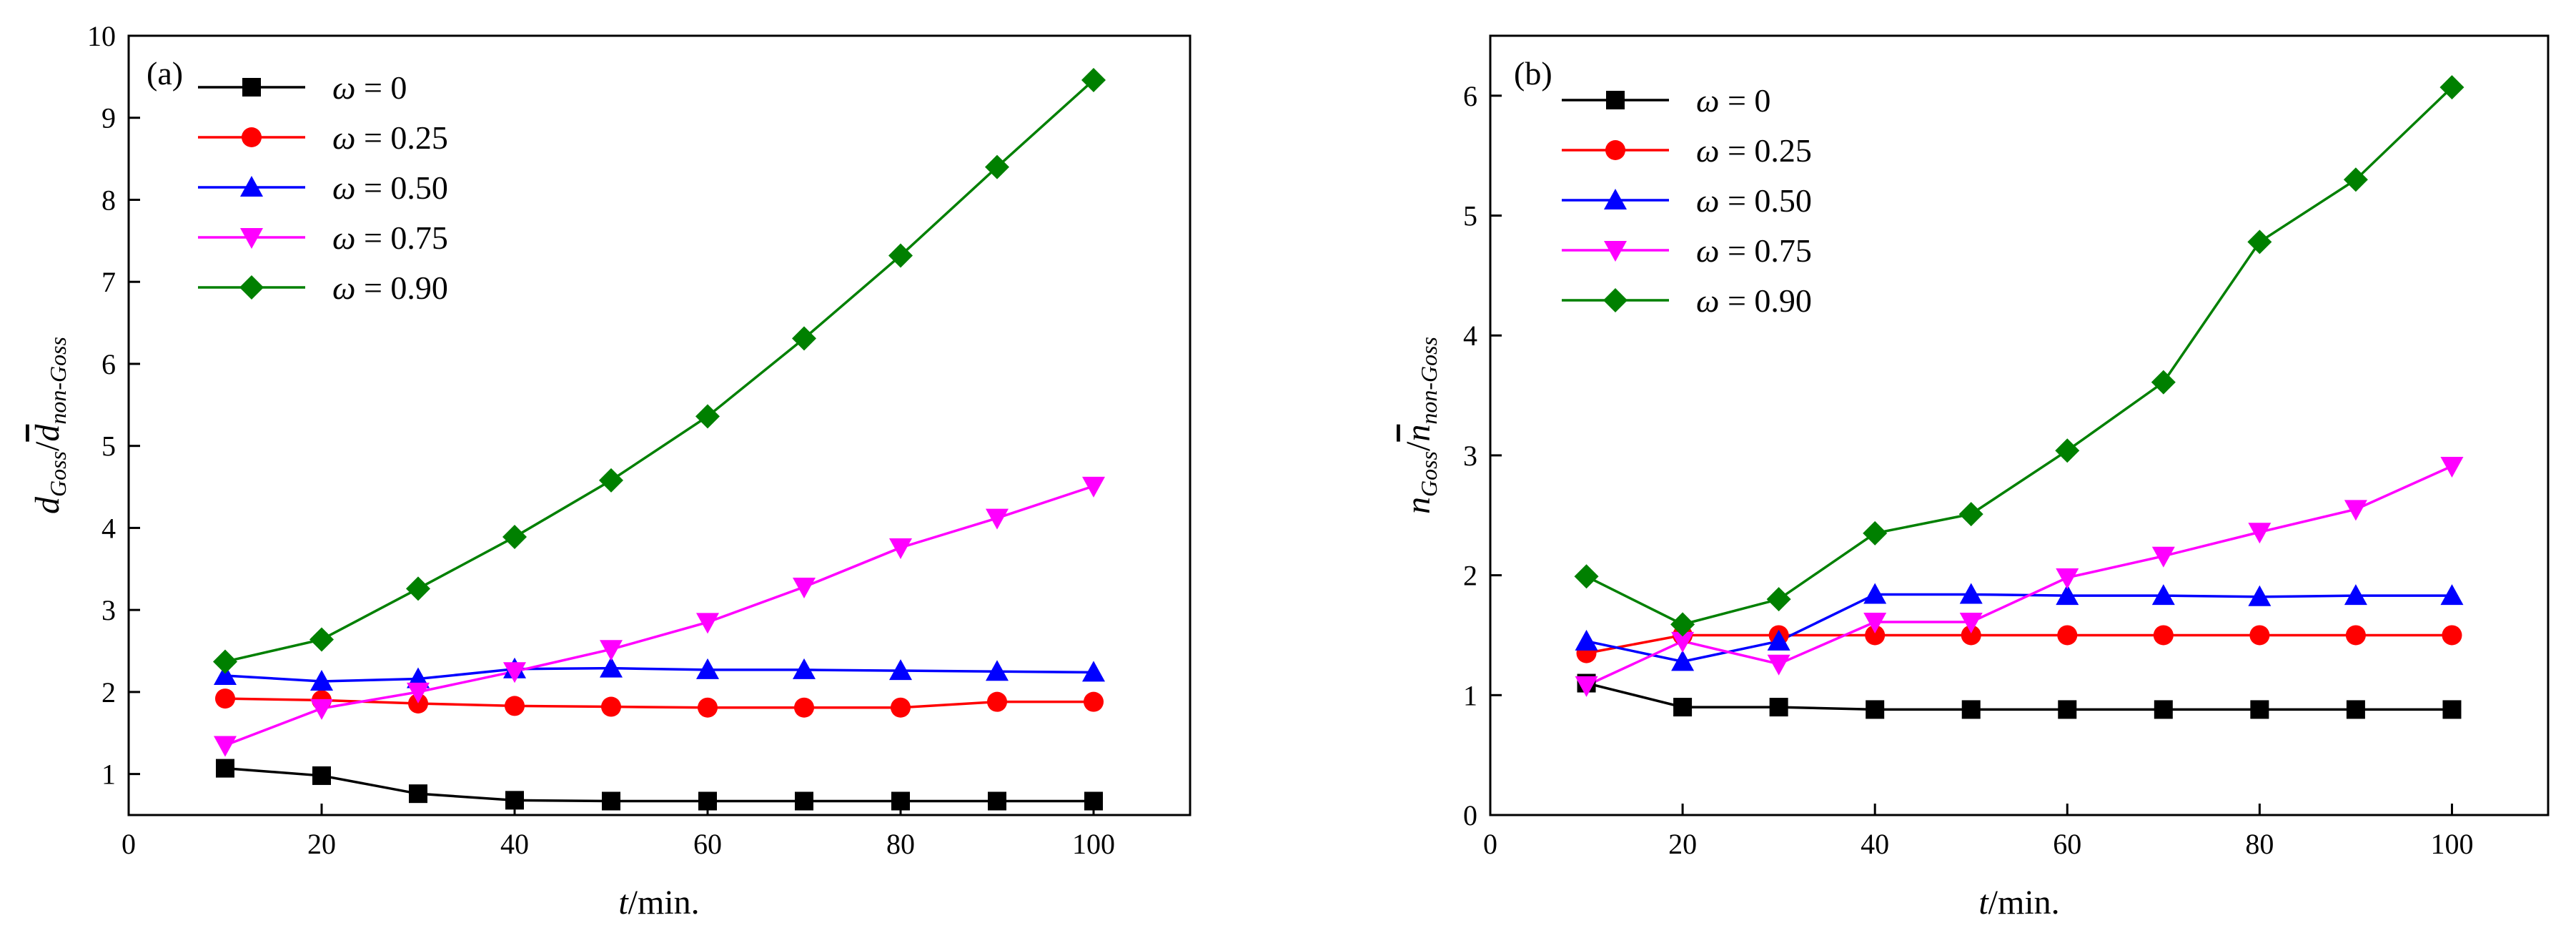  I want to click on legend-entry: ω = 0.75, so click(1687, 250).